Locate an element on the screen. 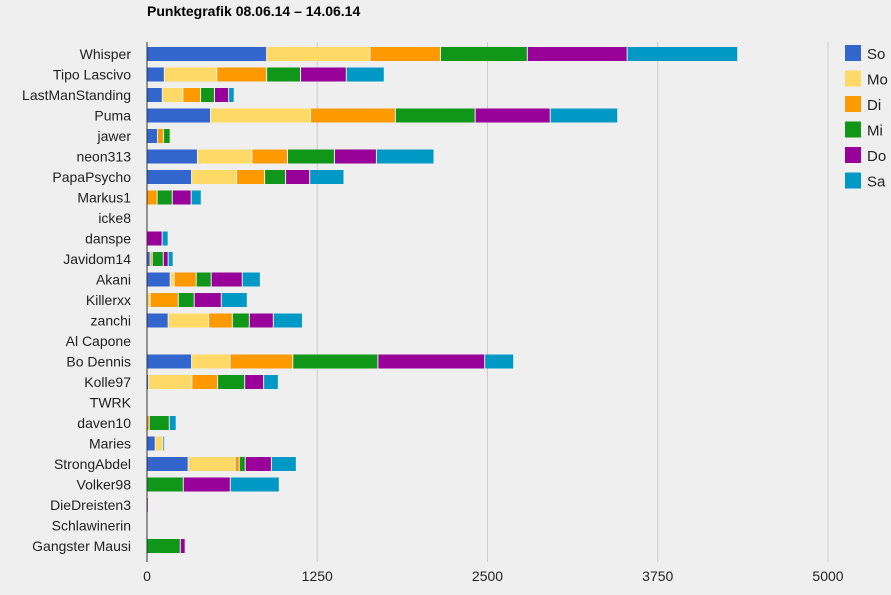  y-category-label: danspe is located at coordinates (108, 239).